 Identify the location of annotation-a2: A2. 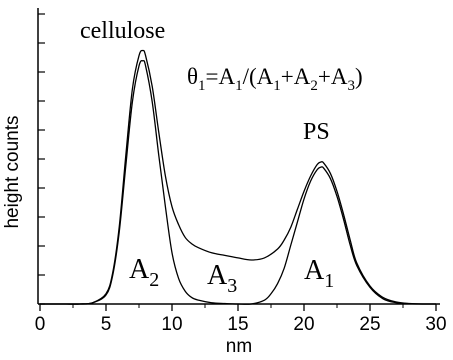
(144, 272).